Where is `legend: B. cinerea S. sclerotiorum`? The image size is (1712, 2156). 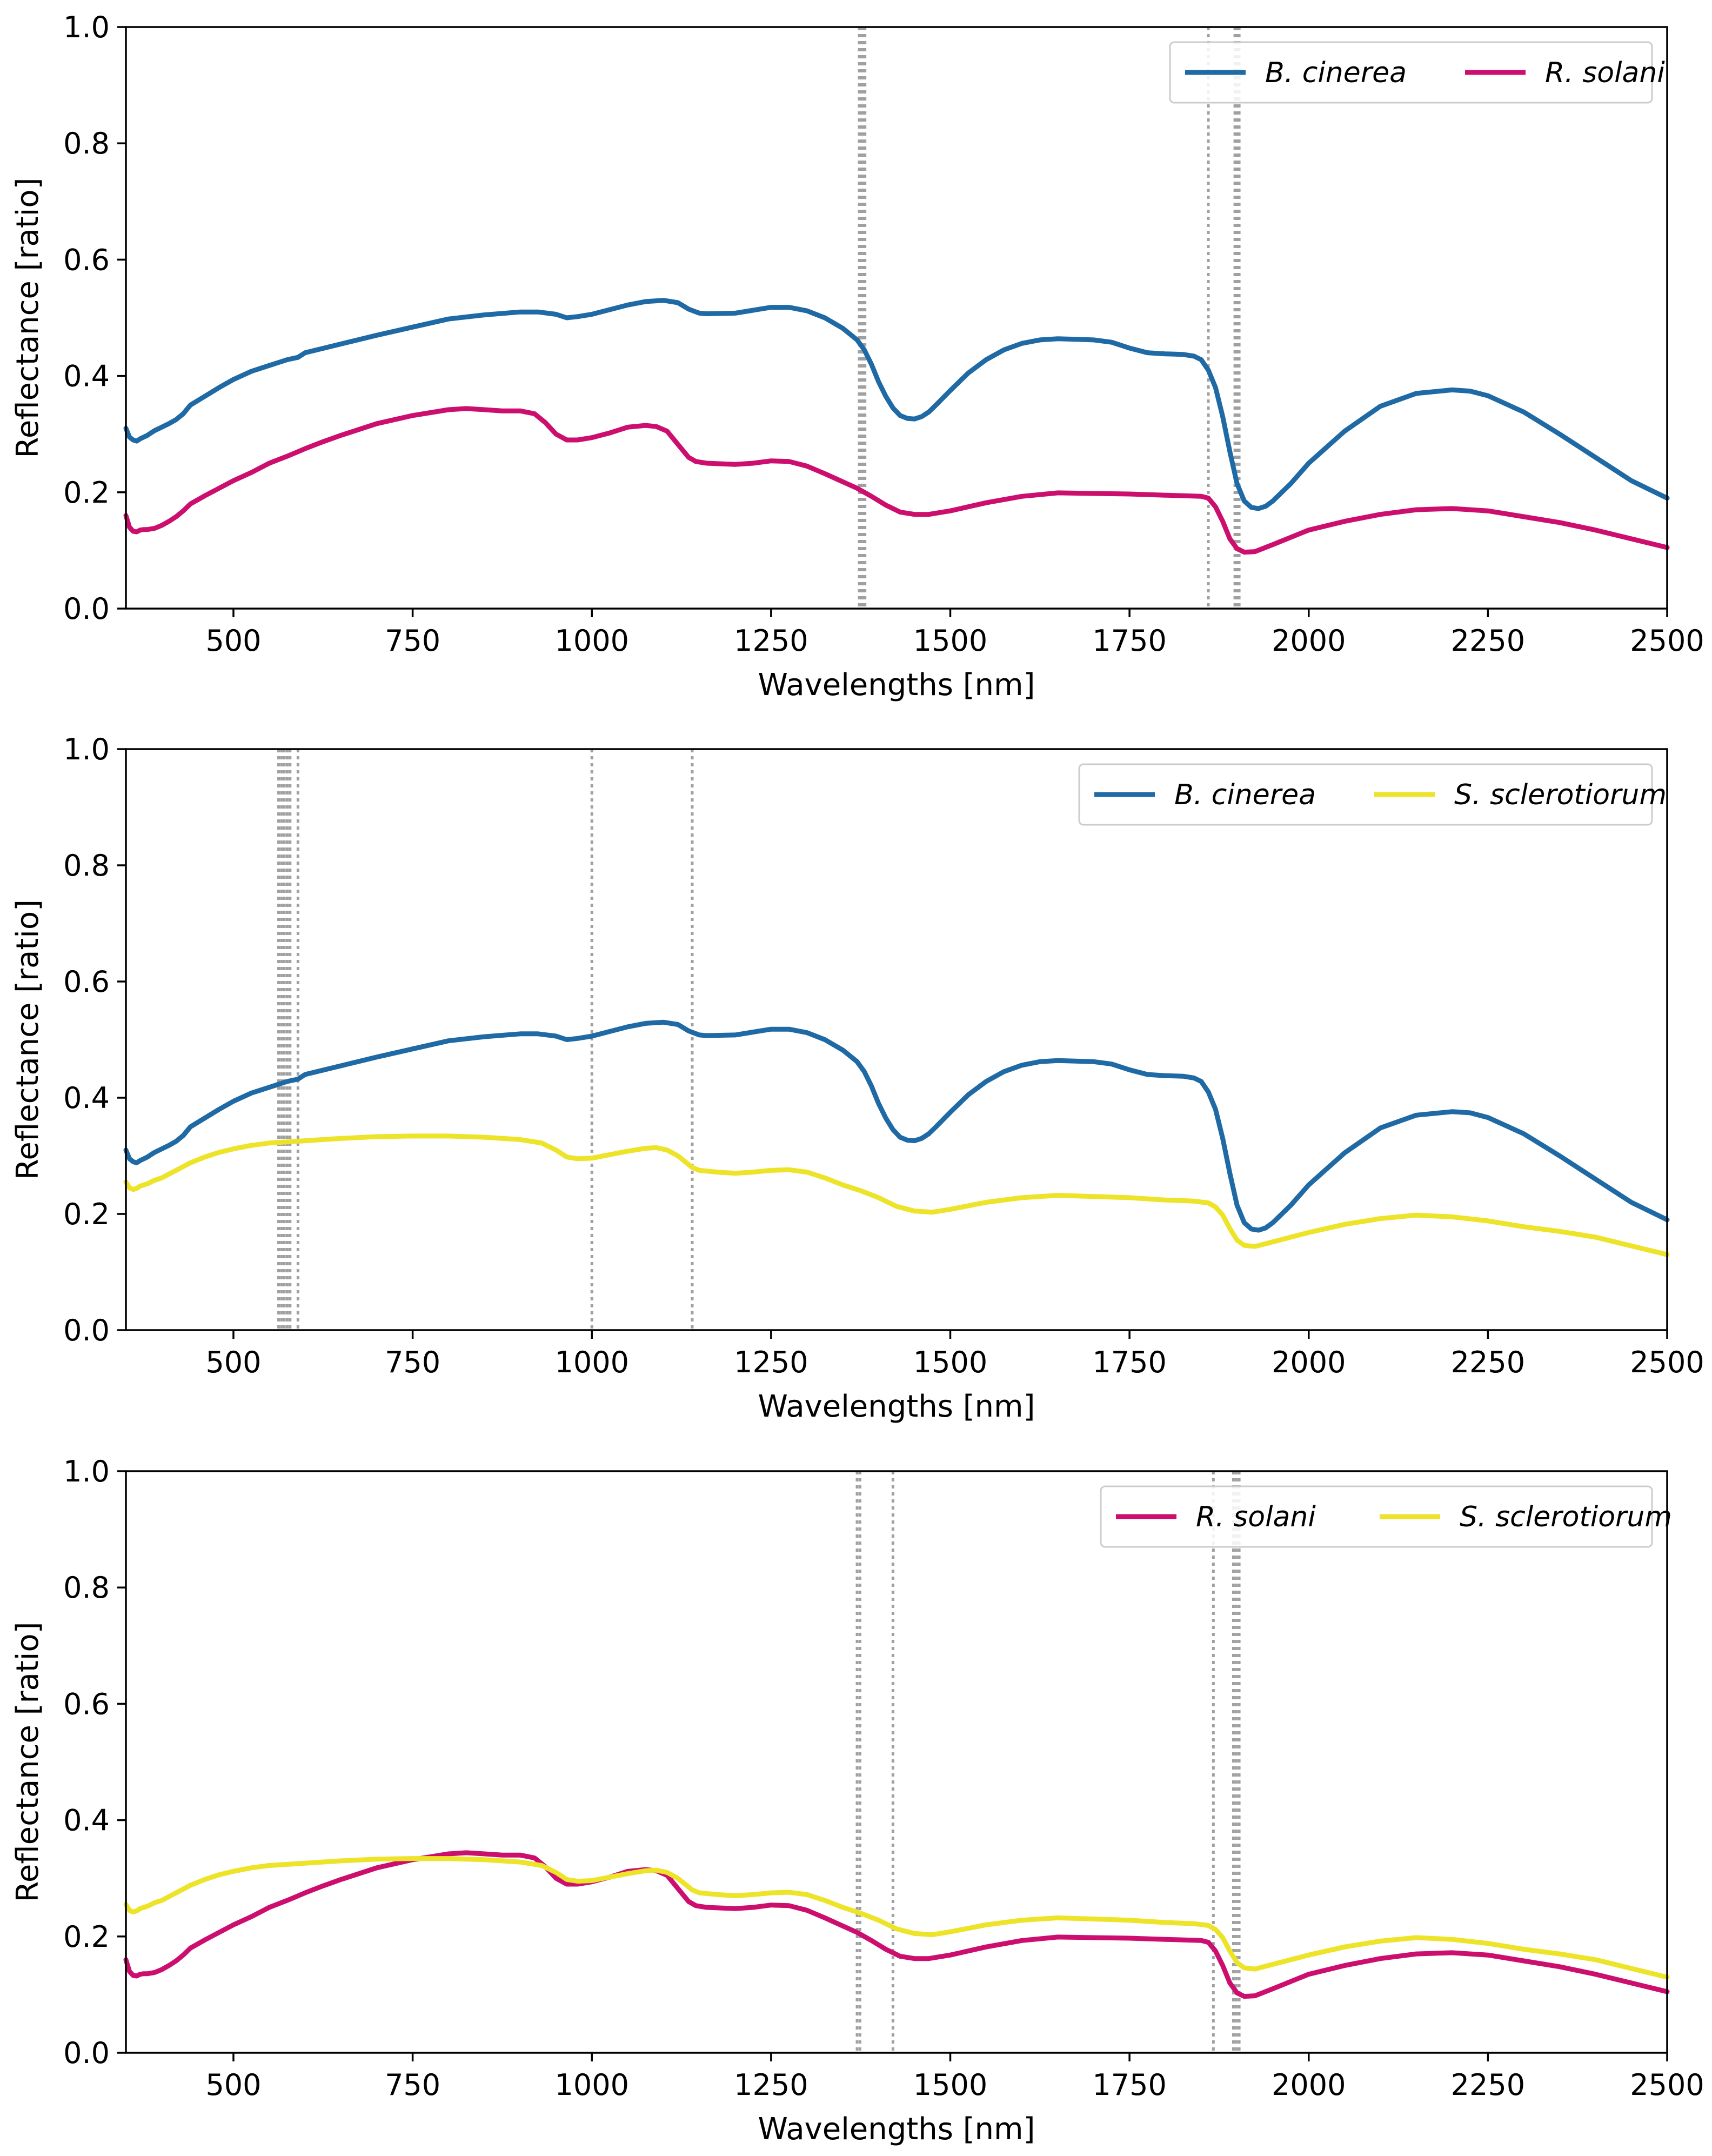
legend: B. cinerea S. sclerotiorum is located at coordinates (1373, 795).